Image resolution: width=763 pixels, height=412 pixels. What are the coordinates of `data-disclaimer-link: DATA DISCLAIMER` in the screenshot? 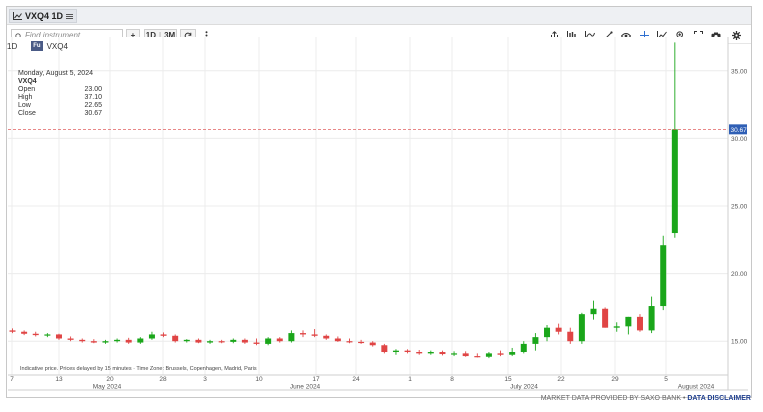 It's located at (719, 398).